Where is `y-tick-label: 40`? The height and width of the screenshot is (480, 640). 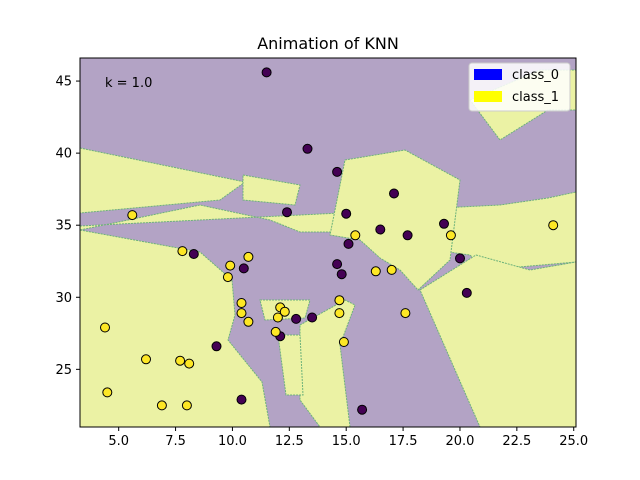 y-tick-label: 40 is located at coordinates (63, 154).